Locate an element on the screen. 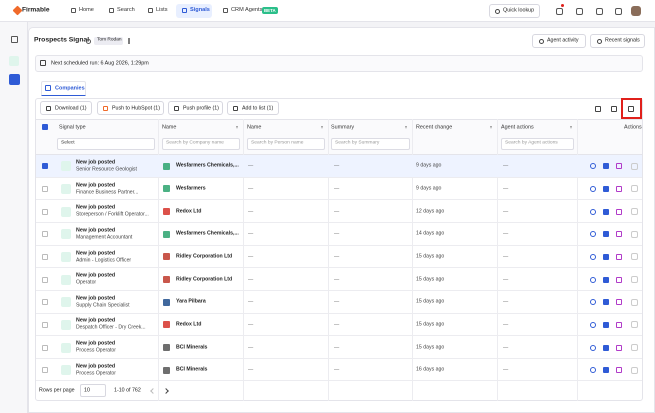 The image size is (655, 413). signal-icon is located at coordinates (88, 41).